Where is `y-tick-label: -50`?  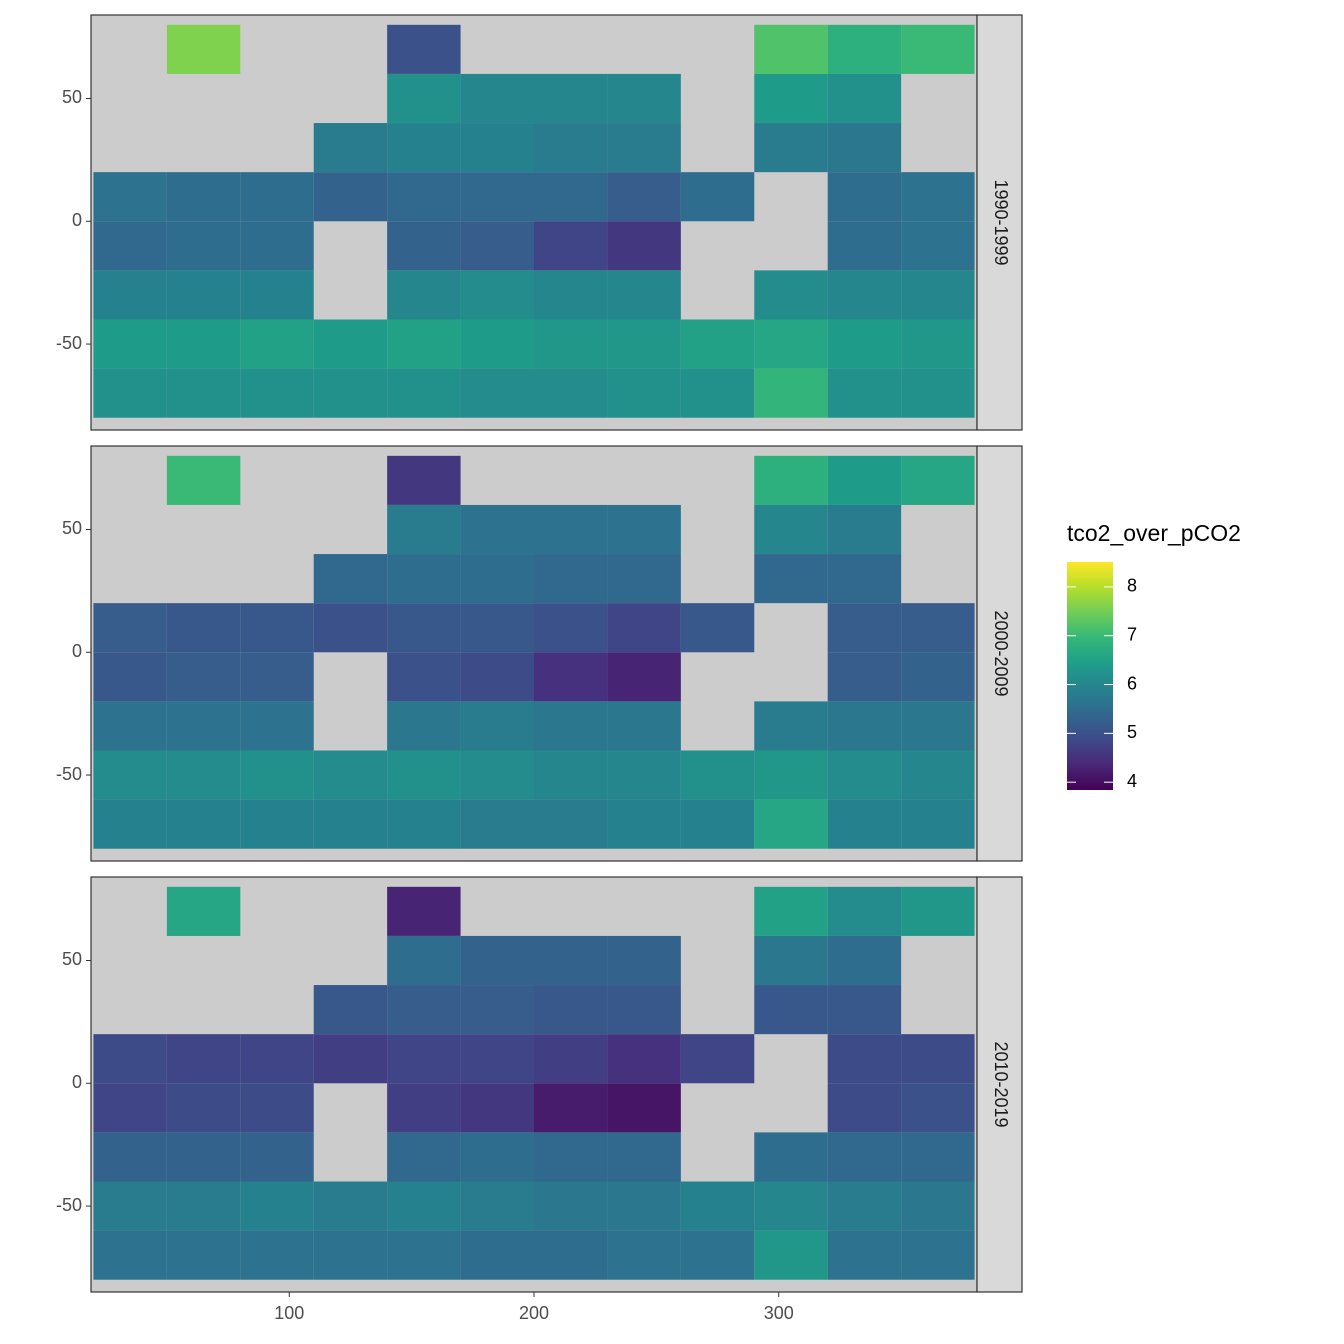
y-tick-label: -50 is located at coordinates (69, 1205).